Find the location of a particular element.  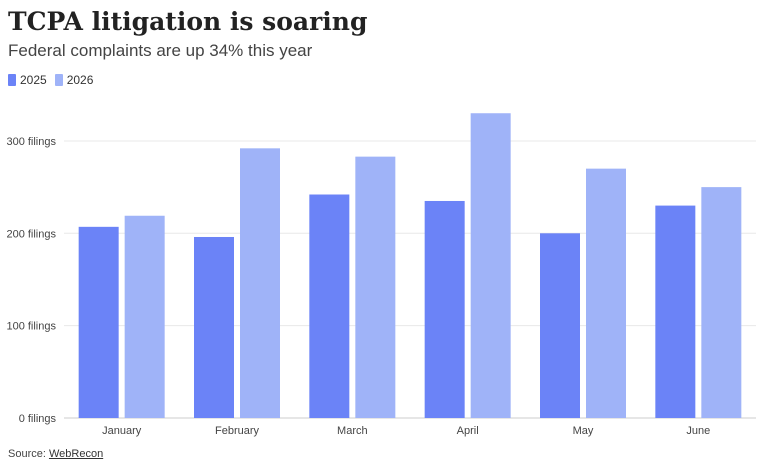

bar-2026-june: June 2026: 250 is located at coordinates (721, 302).